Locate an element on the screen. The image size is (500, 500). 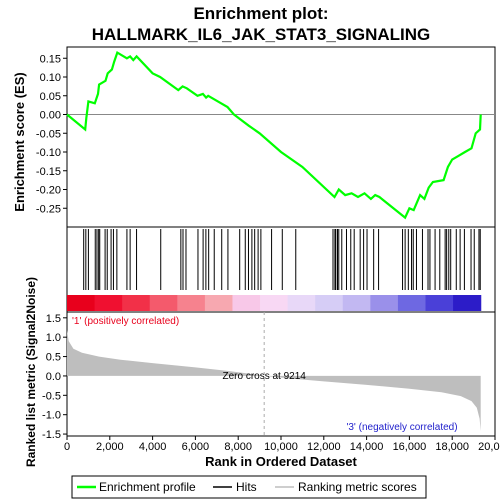
es-y-tick-label: -0.15 is located at coordinates (48, 172).